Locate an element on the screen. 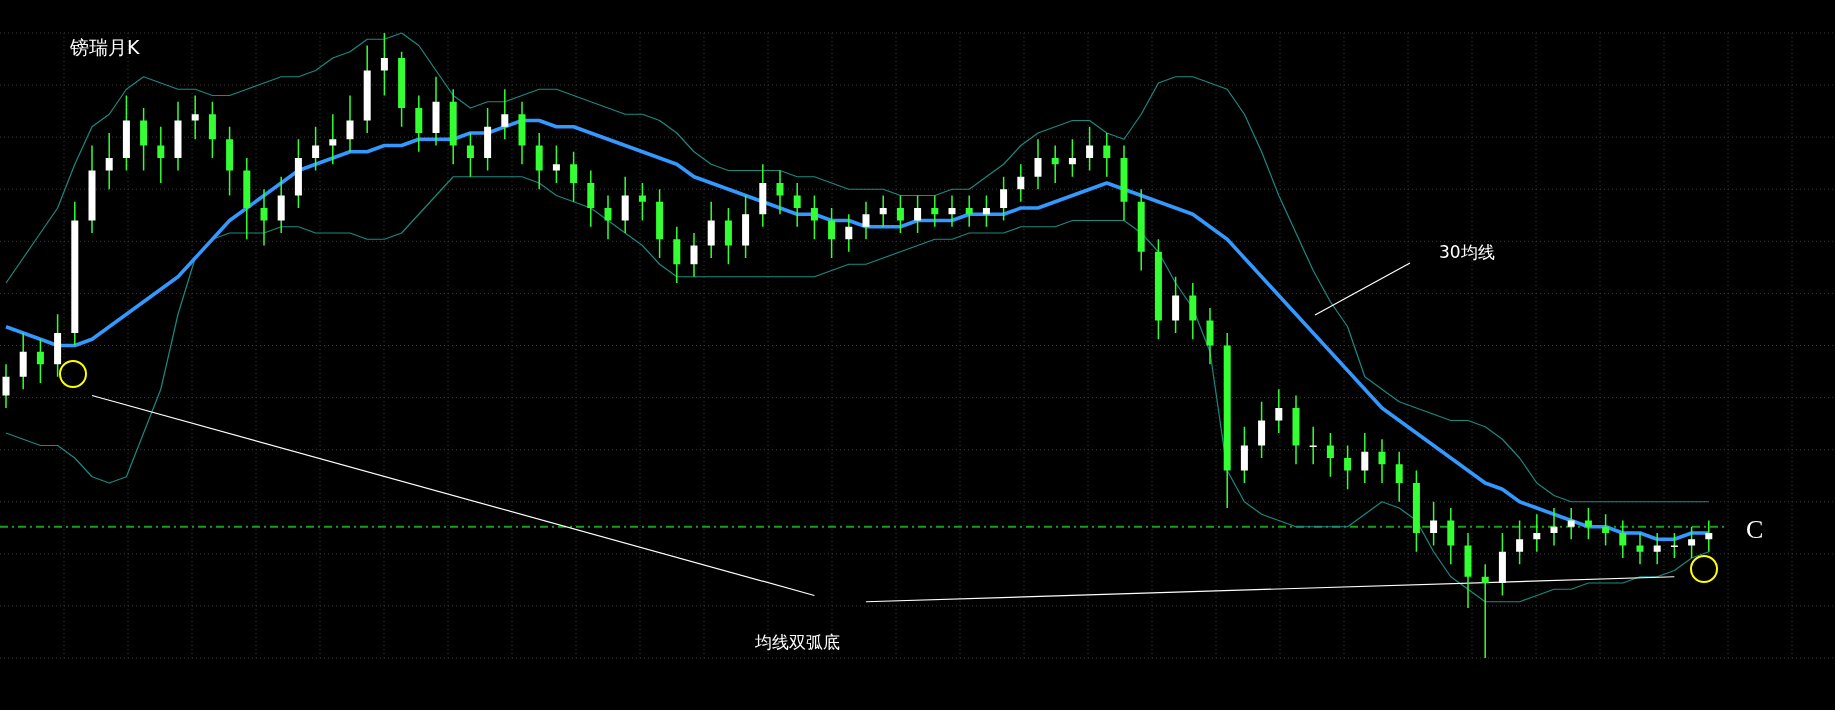 The width and height of the screenshot is (1835, 710). annotation: 30均线 is located at coordinates (1467, 252).